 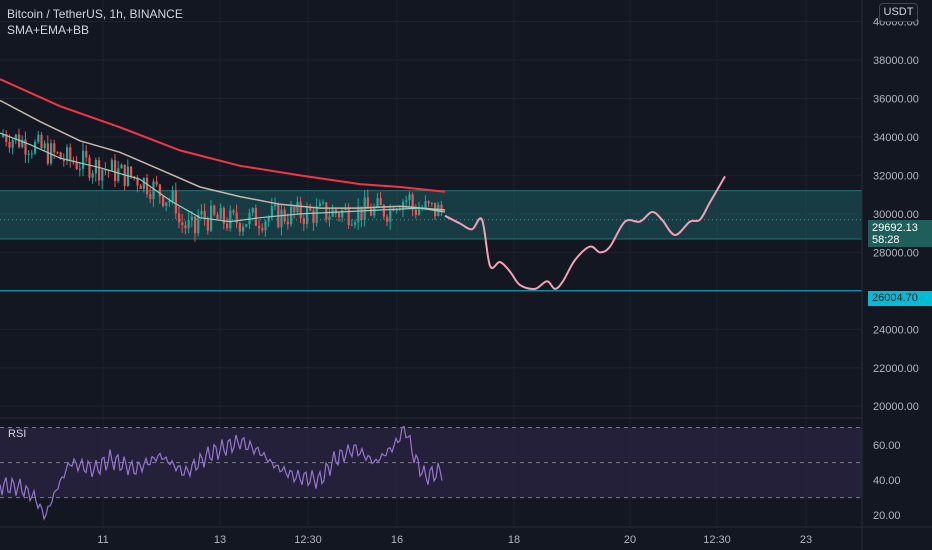 I want to click on current-price-tag: 29692.13 58:28, so click(x=900, y=233).